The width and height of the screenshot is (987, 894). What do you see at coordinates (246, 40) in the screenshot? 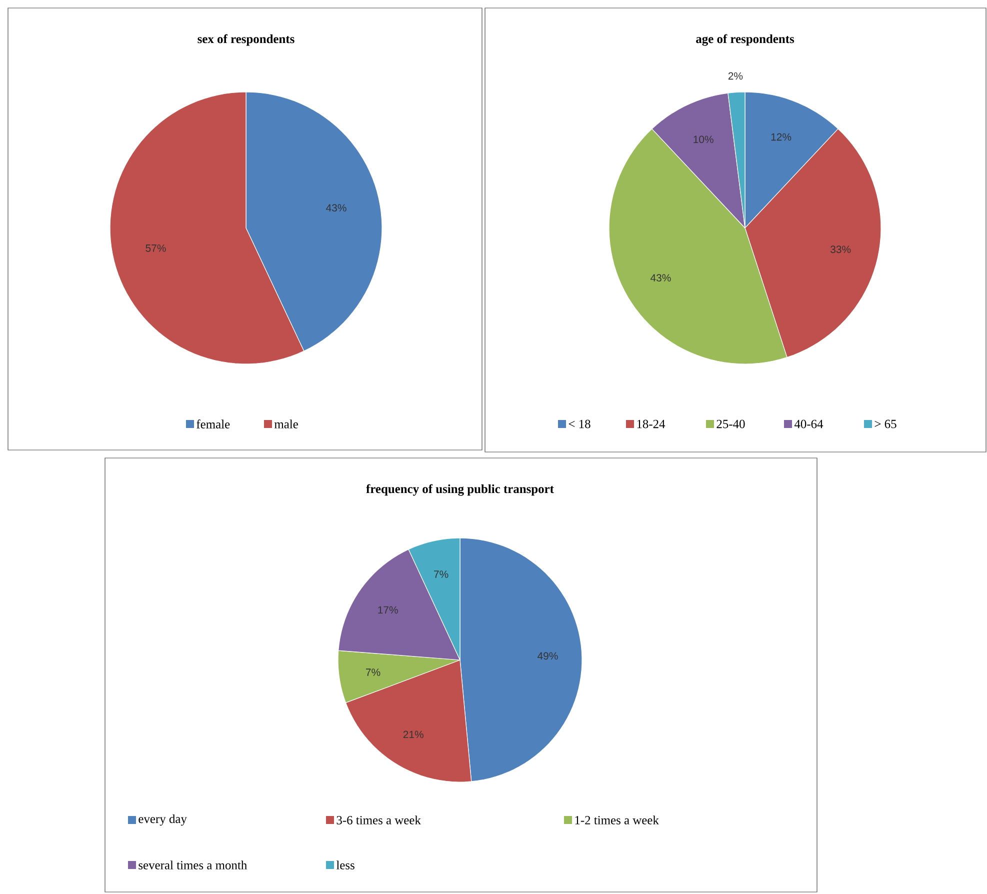
I see `chart-title: sex of respondents` at bounding box center [246, 40].